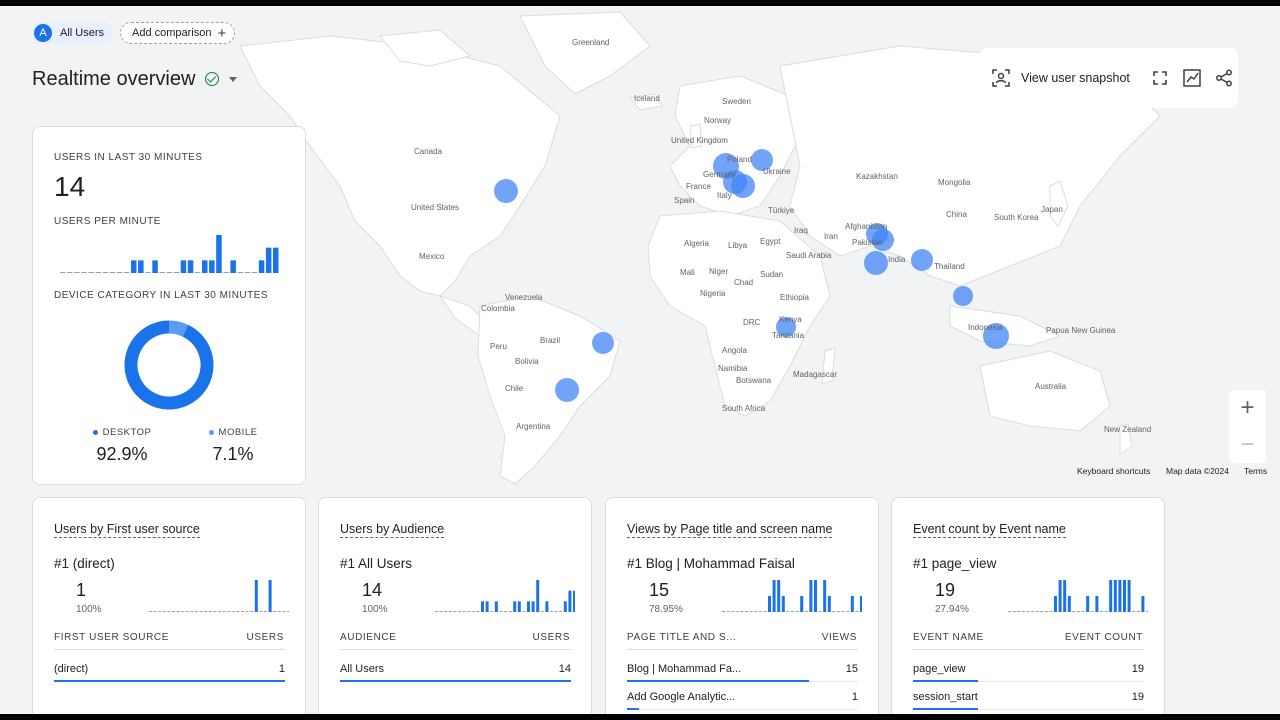 The image size is (1280, 720). What do you see at coordinates (178, 33) in the screenshot?
I see `add-comparison-button: Add comparison +` at bounding box center [178, 33].